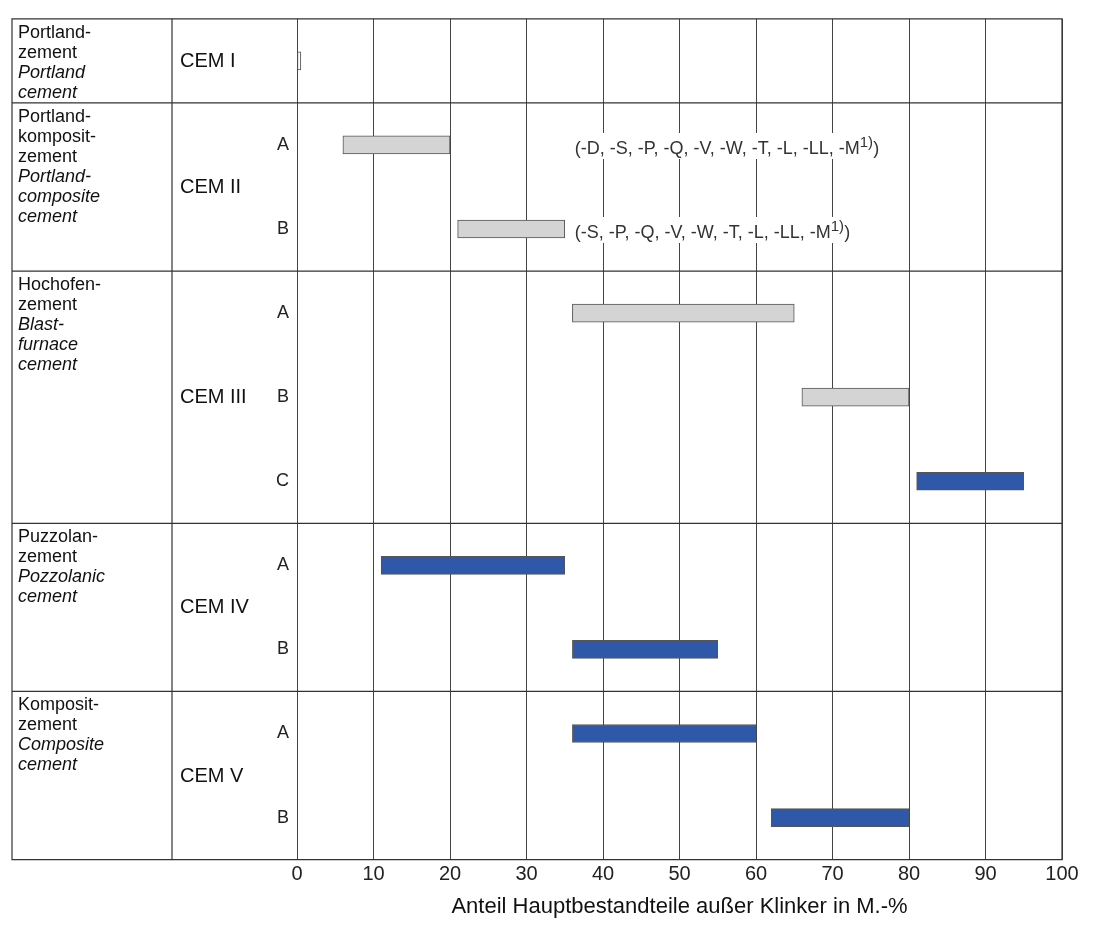 This screenshot has width=1101, height=928. What do you see at coordinates (679, 873) in the screenshot?
I see `x-tick-label: 50` at bounding box center [679, 873].